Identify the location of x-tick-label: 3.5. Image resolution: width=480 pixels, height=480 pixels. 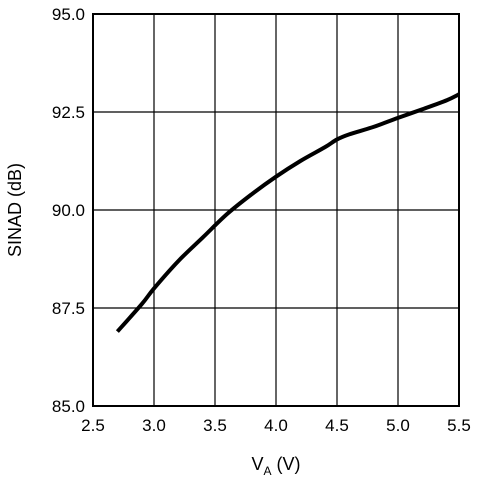
(215, 425).